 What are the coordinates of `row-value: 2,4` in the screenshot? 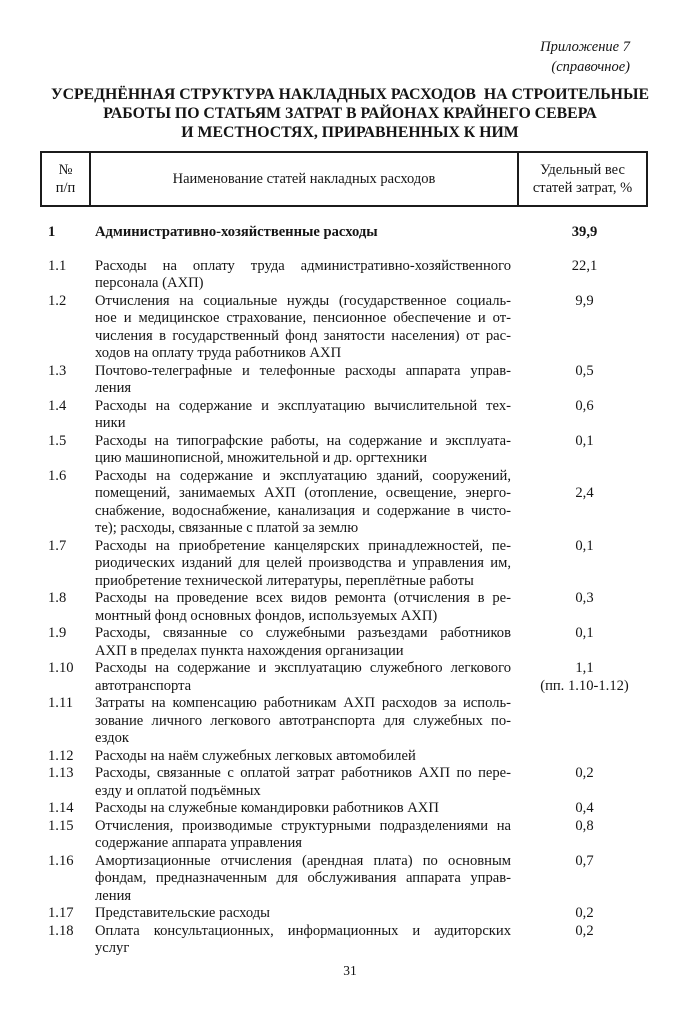 It's located at (584, 493).